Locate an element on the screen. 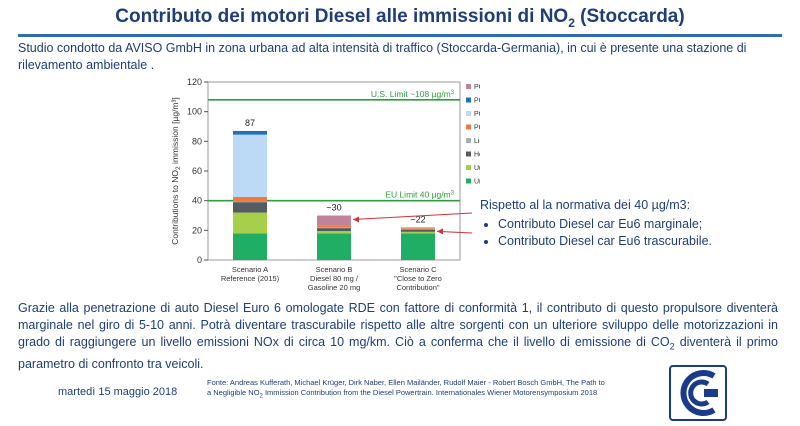 This screenshot has height=426, width=800. legend-label-4: Light Commercial Vehicles is located at coordinates (477, 141).